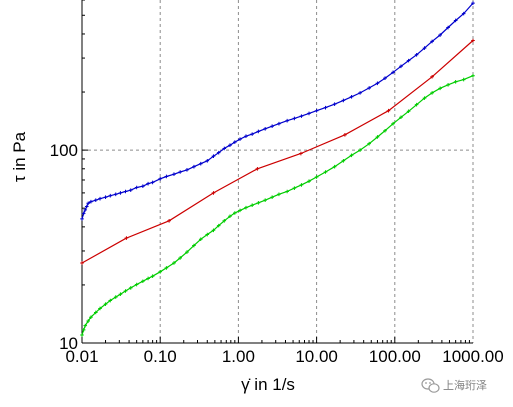 The image size is (513, 407). I want to click on x-axis-label: γ̇ in 1/s, so click(268, 384).